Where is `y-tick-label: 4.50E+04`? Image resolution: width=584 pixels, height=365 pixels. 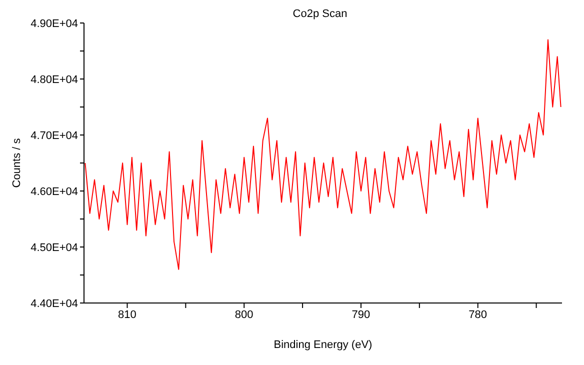 y-tick-label: 4.50E+04 is located at coordinates (54, 248).